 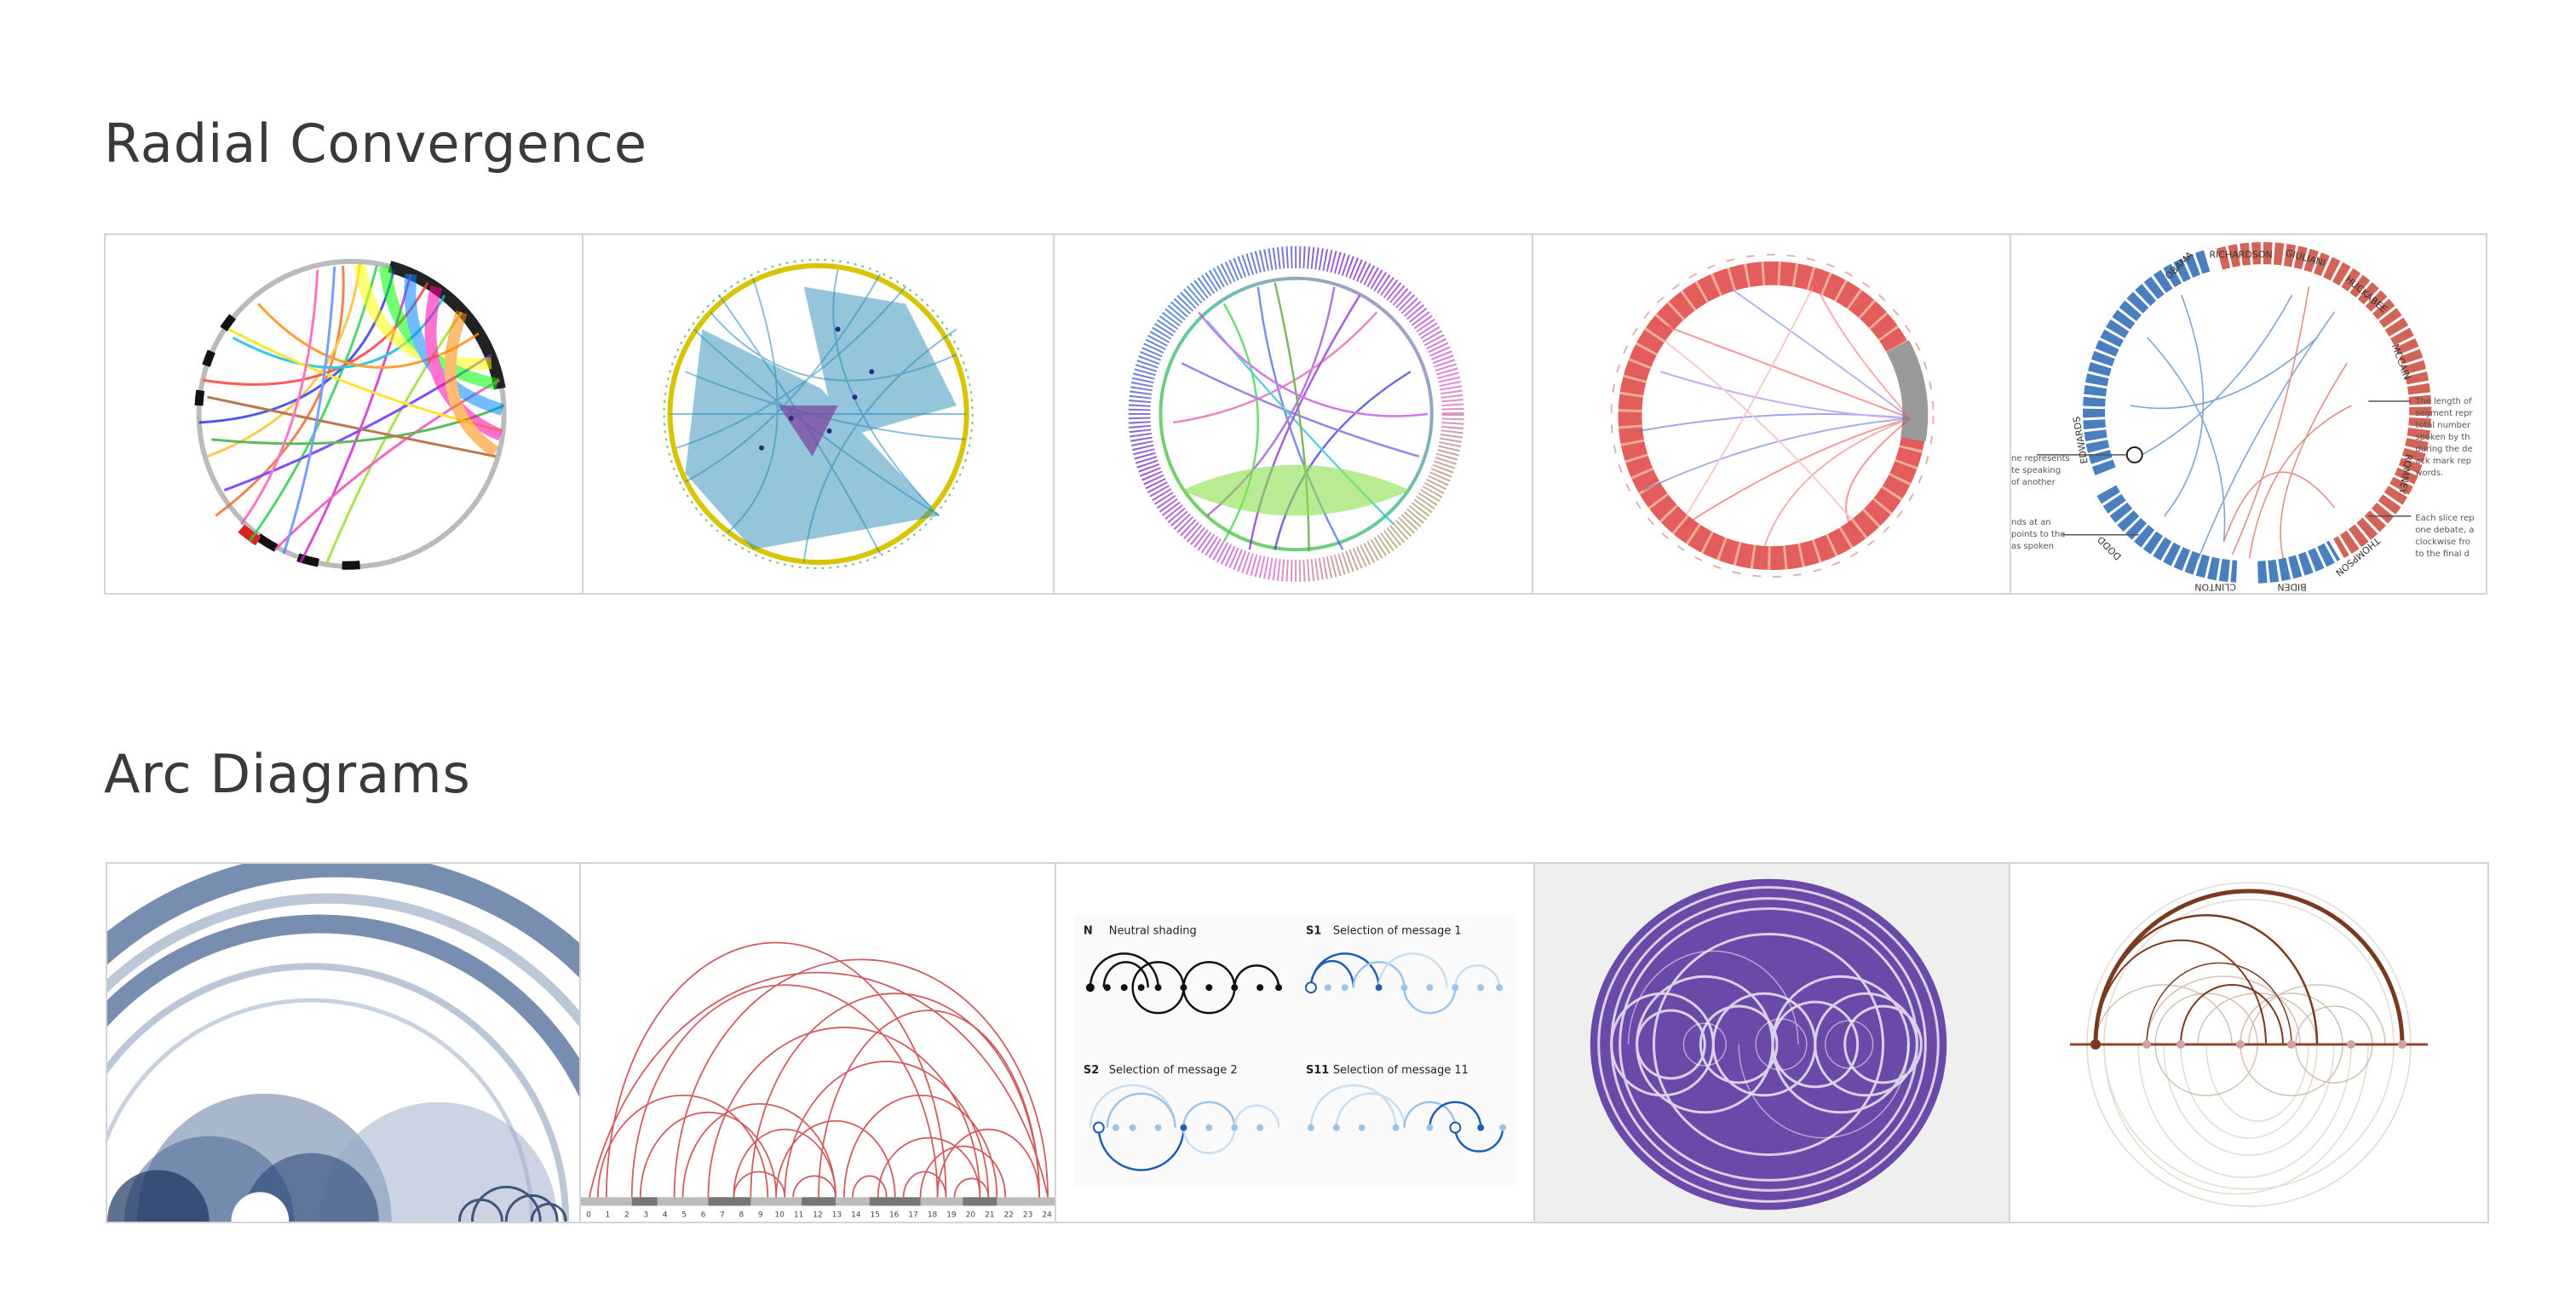 What do you see at coordinates (2445, 518) in the screenshot?
I see `annotation-text: Each slice rep` at bounding box center [2445, 518].